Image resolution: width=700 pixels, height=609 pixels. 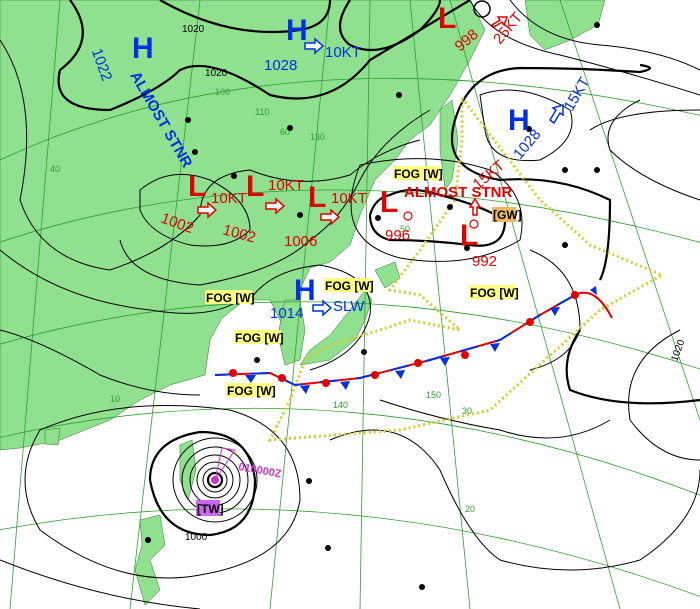 I want to click on high-motion: 10KT, so click(x=343, y=52).